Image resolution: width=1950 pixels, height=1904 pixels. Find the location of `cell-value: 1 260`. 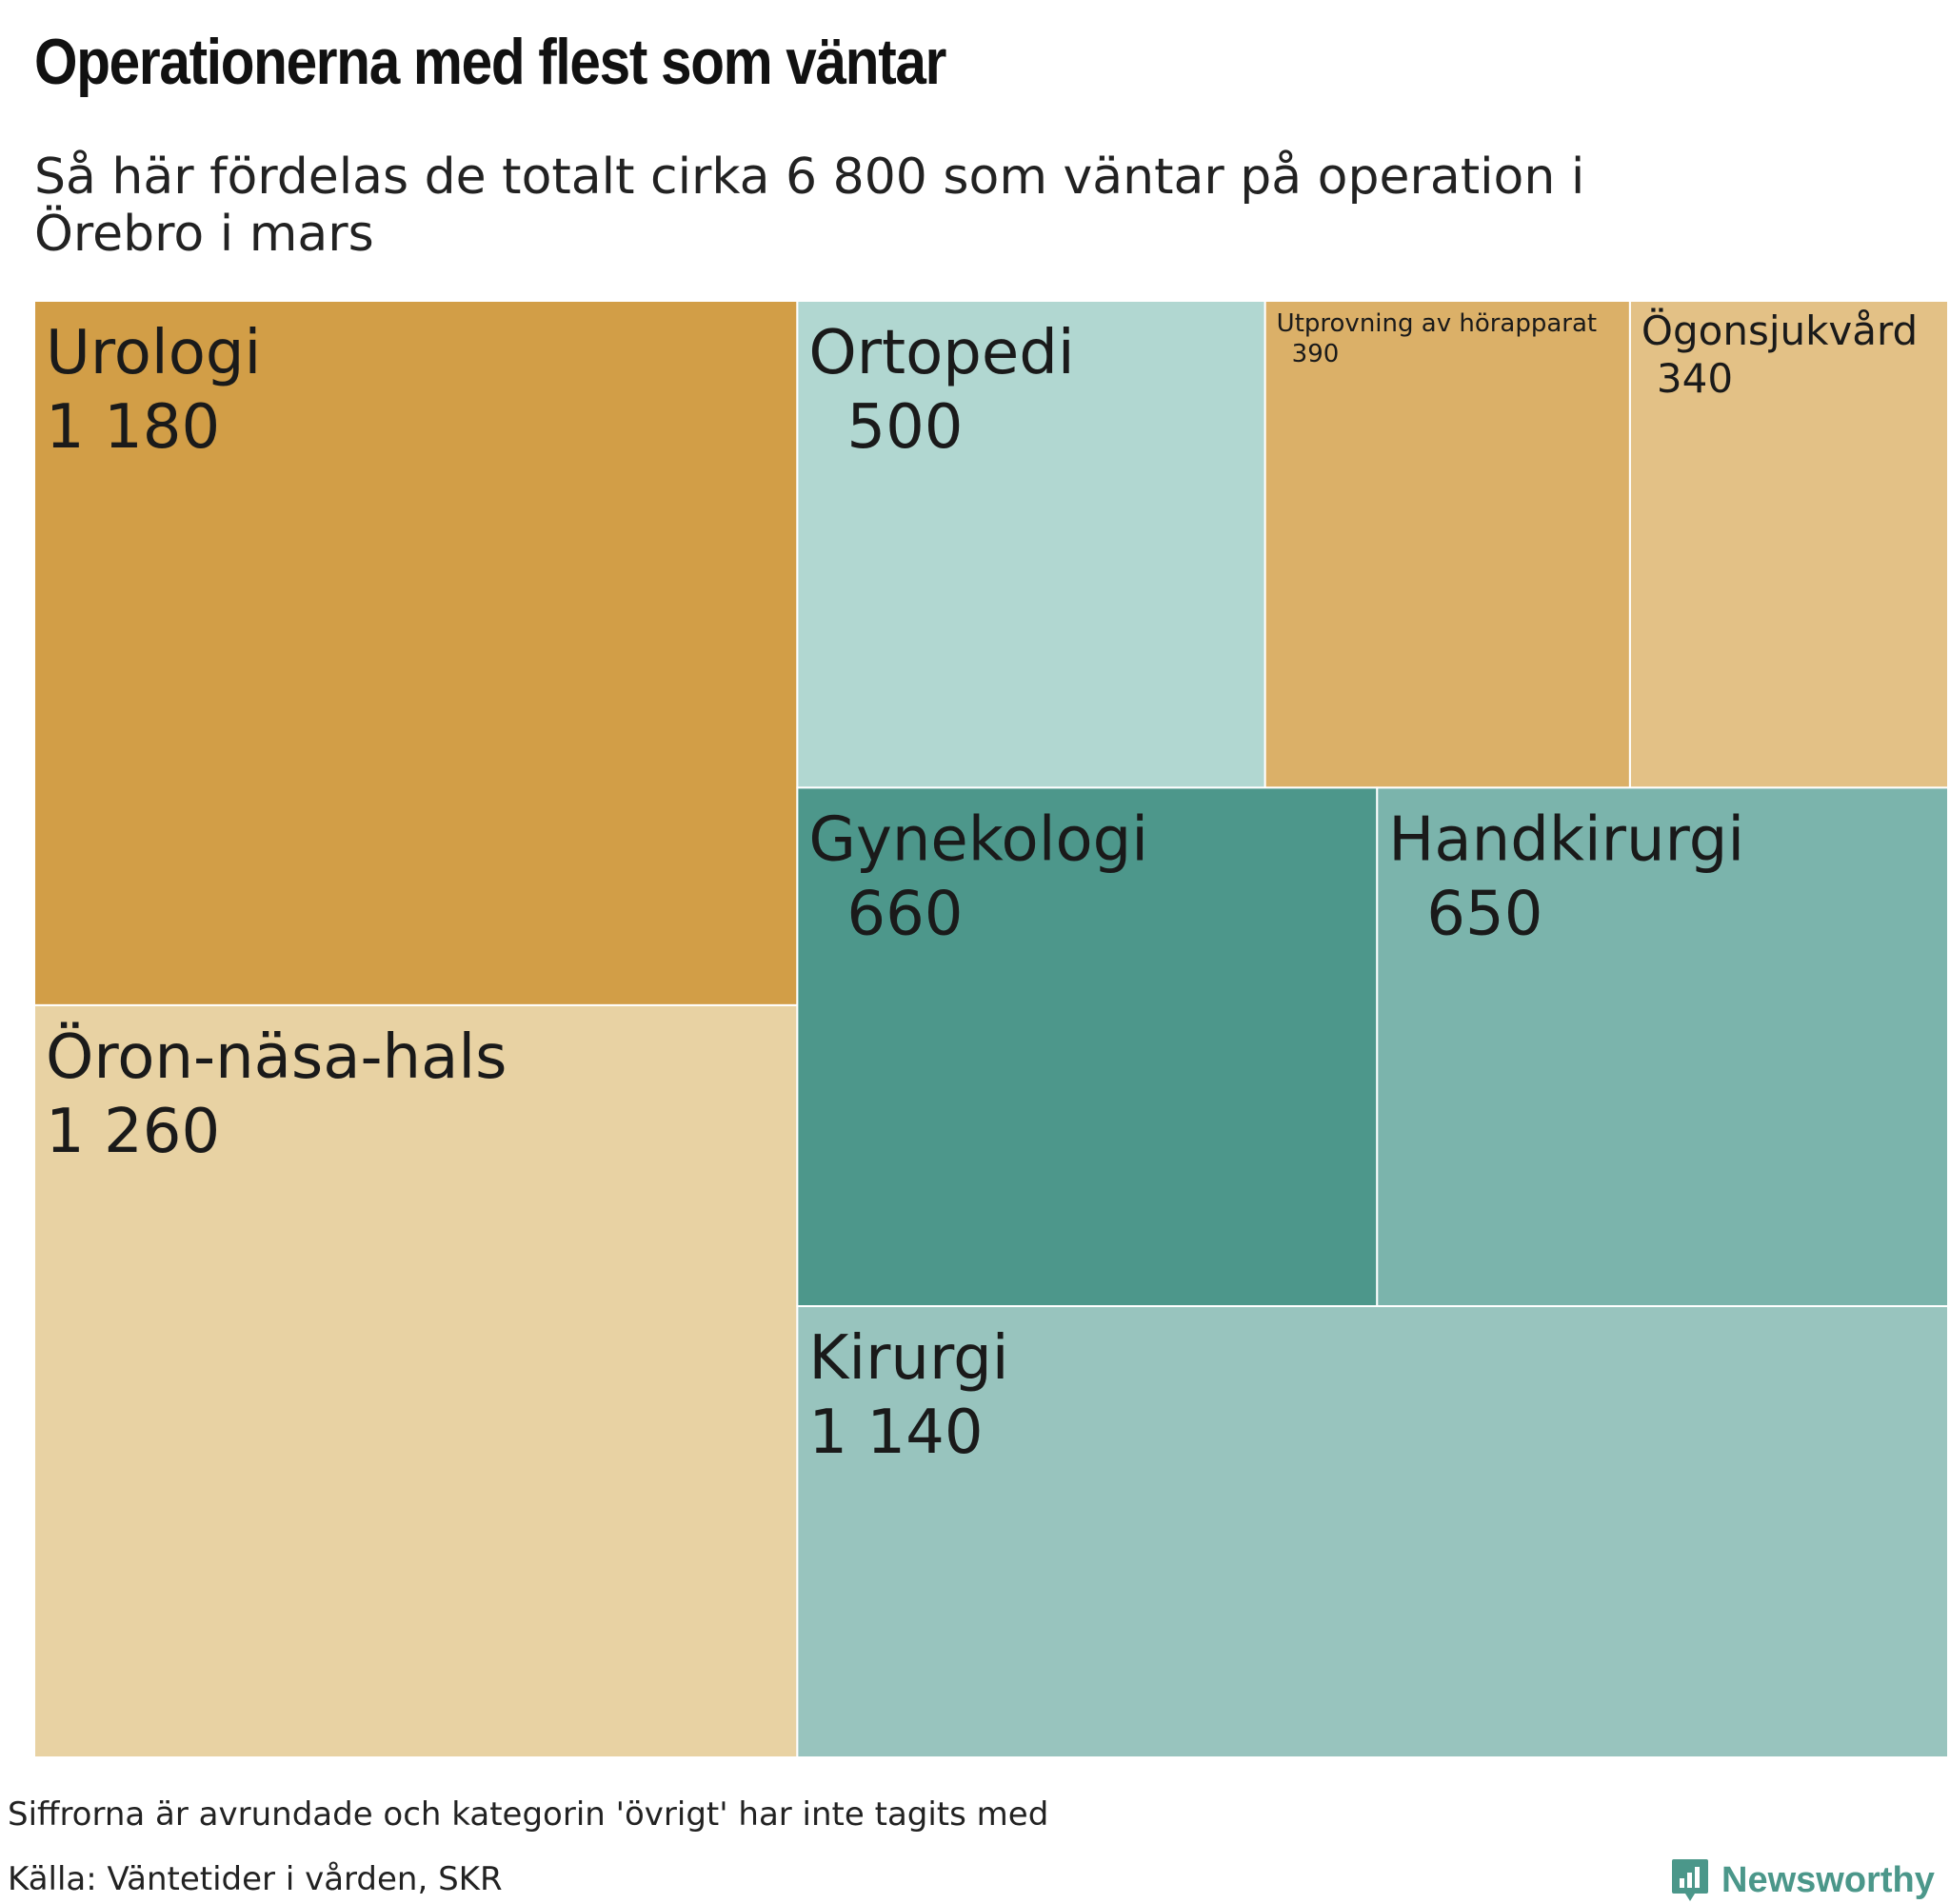

cell-value: 1 260 is located at coordinates (133, 1132).